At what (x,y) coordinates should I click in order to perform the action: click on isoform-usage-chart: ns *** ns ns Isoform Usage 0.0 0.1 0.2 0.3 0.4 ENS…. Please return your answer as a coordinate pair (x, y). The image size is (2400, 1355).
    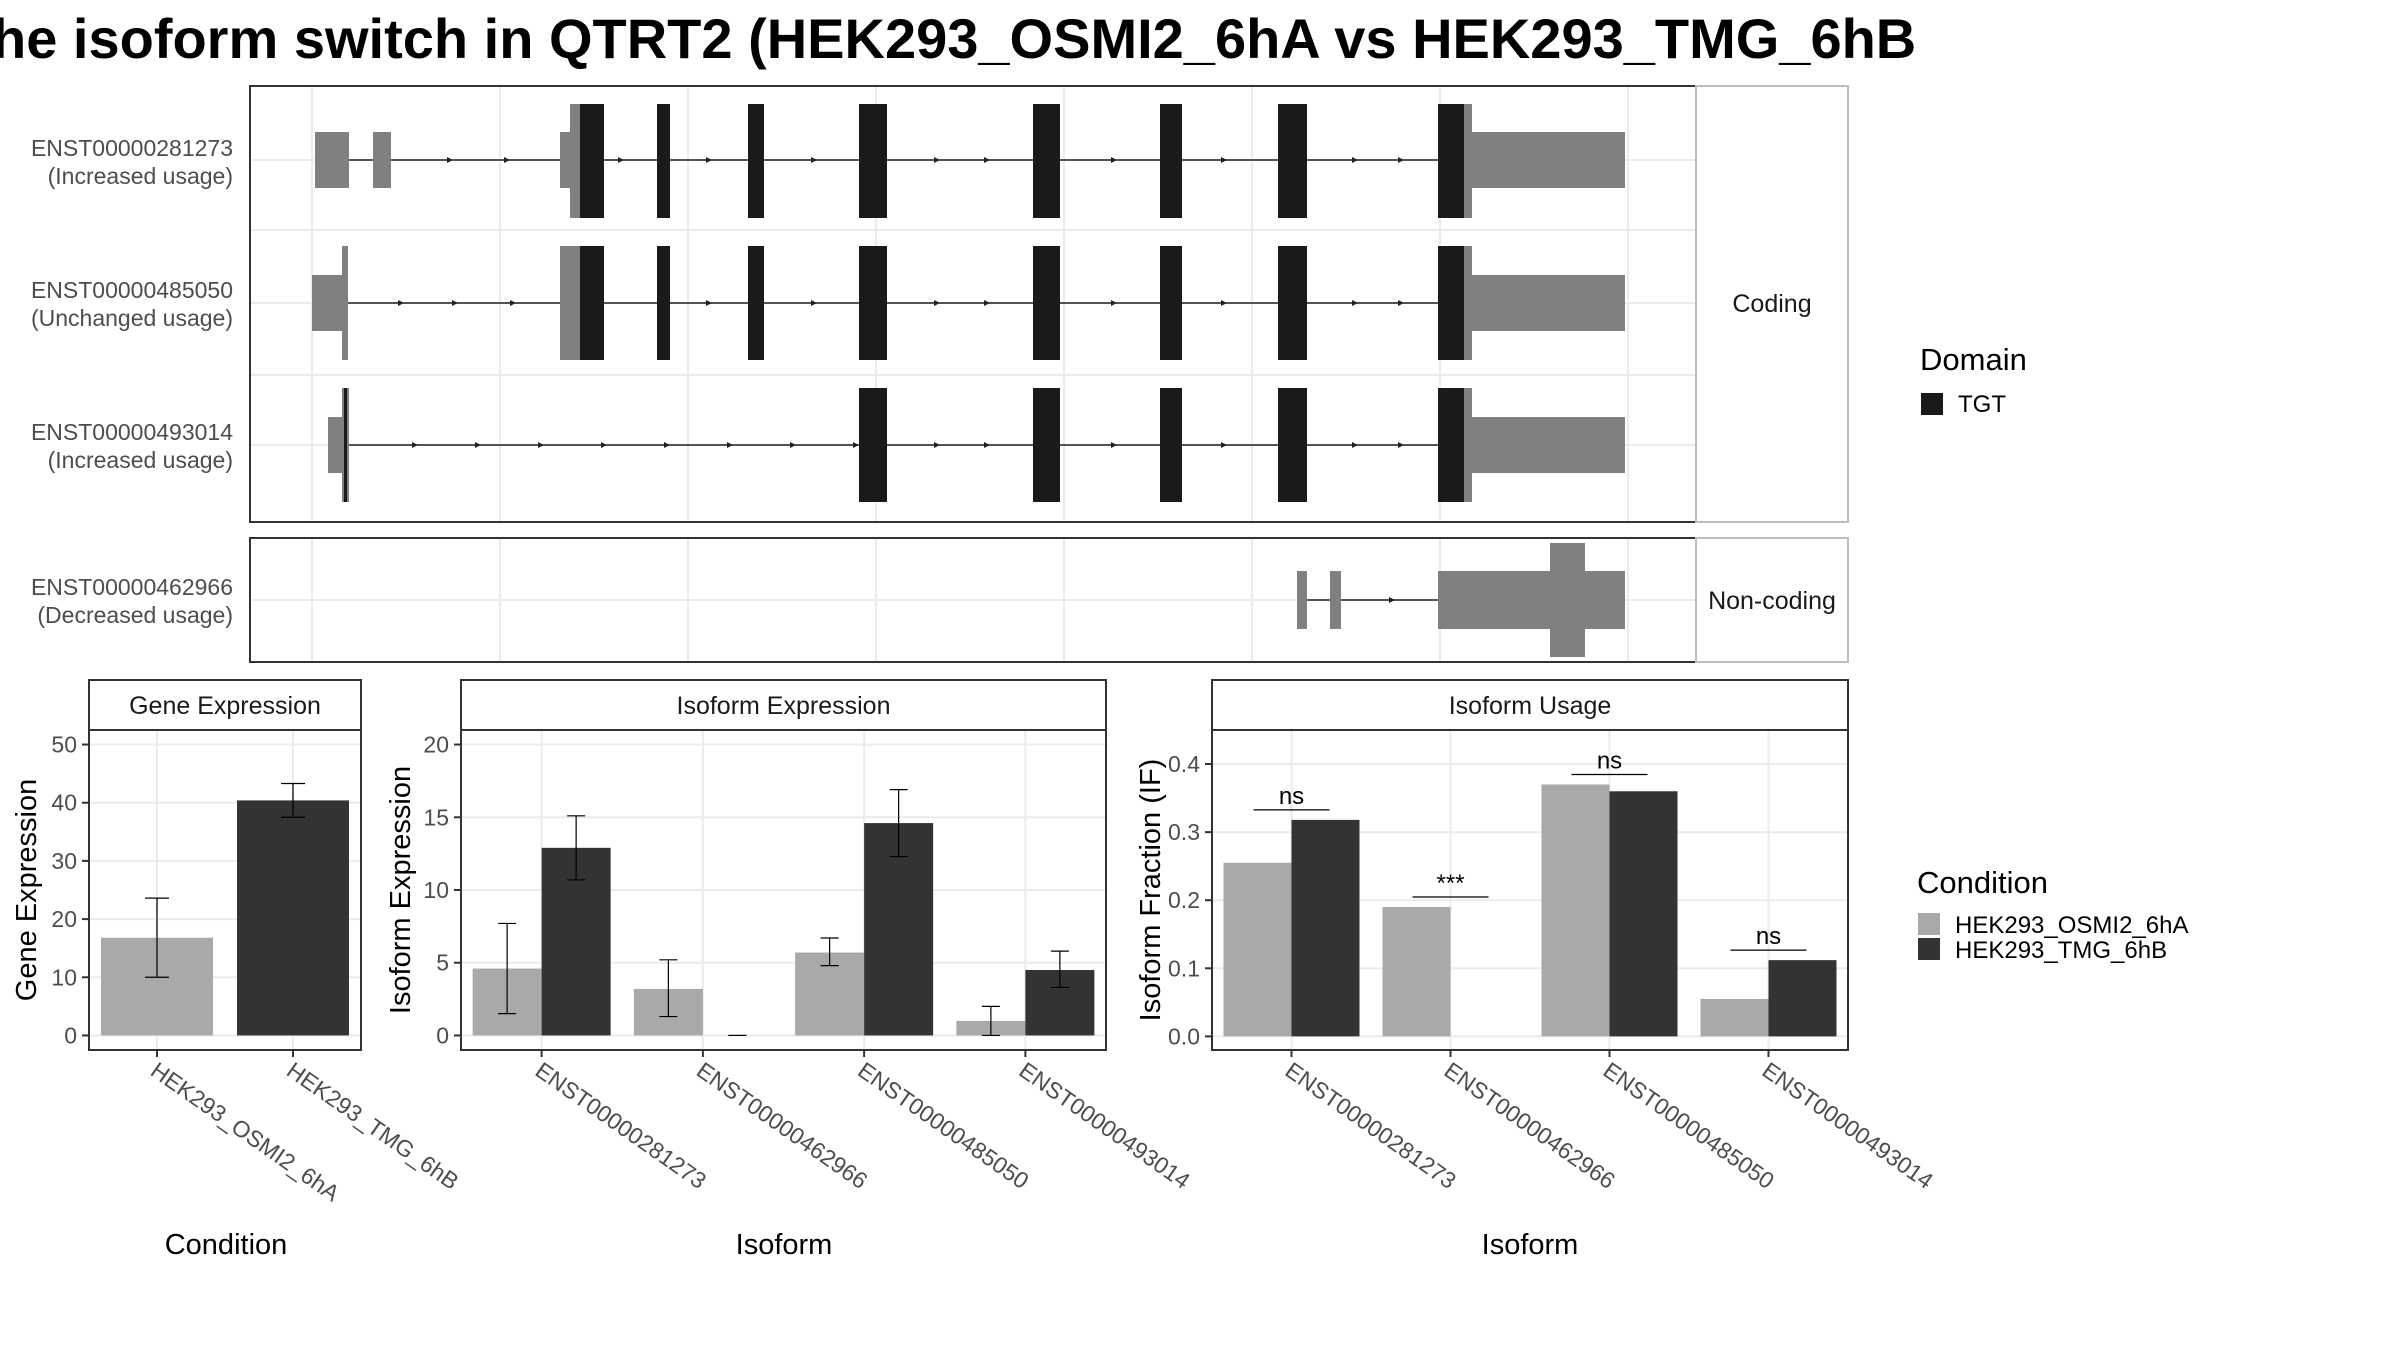
    Looking at the image, I should click on (1537, 970).